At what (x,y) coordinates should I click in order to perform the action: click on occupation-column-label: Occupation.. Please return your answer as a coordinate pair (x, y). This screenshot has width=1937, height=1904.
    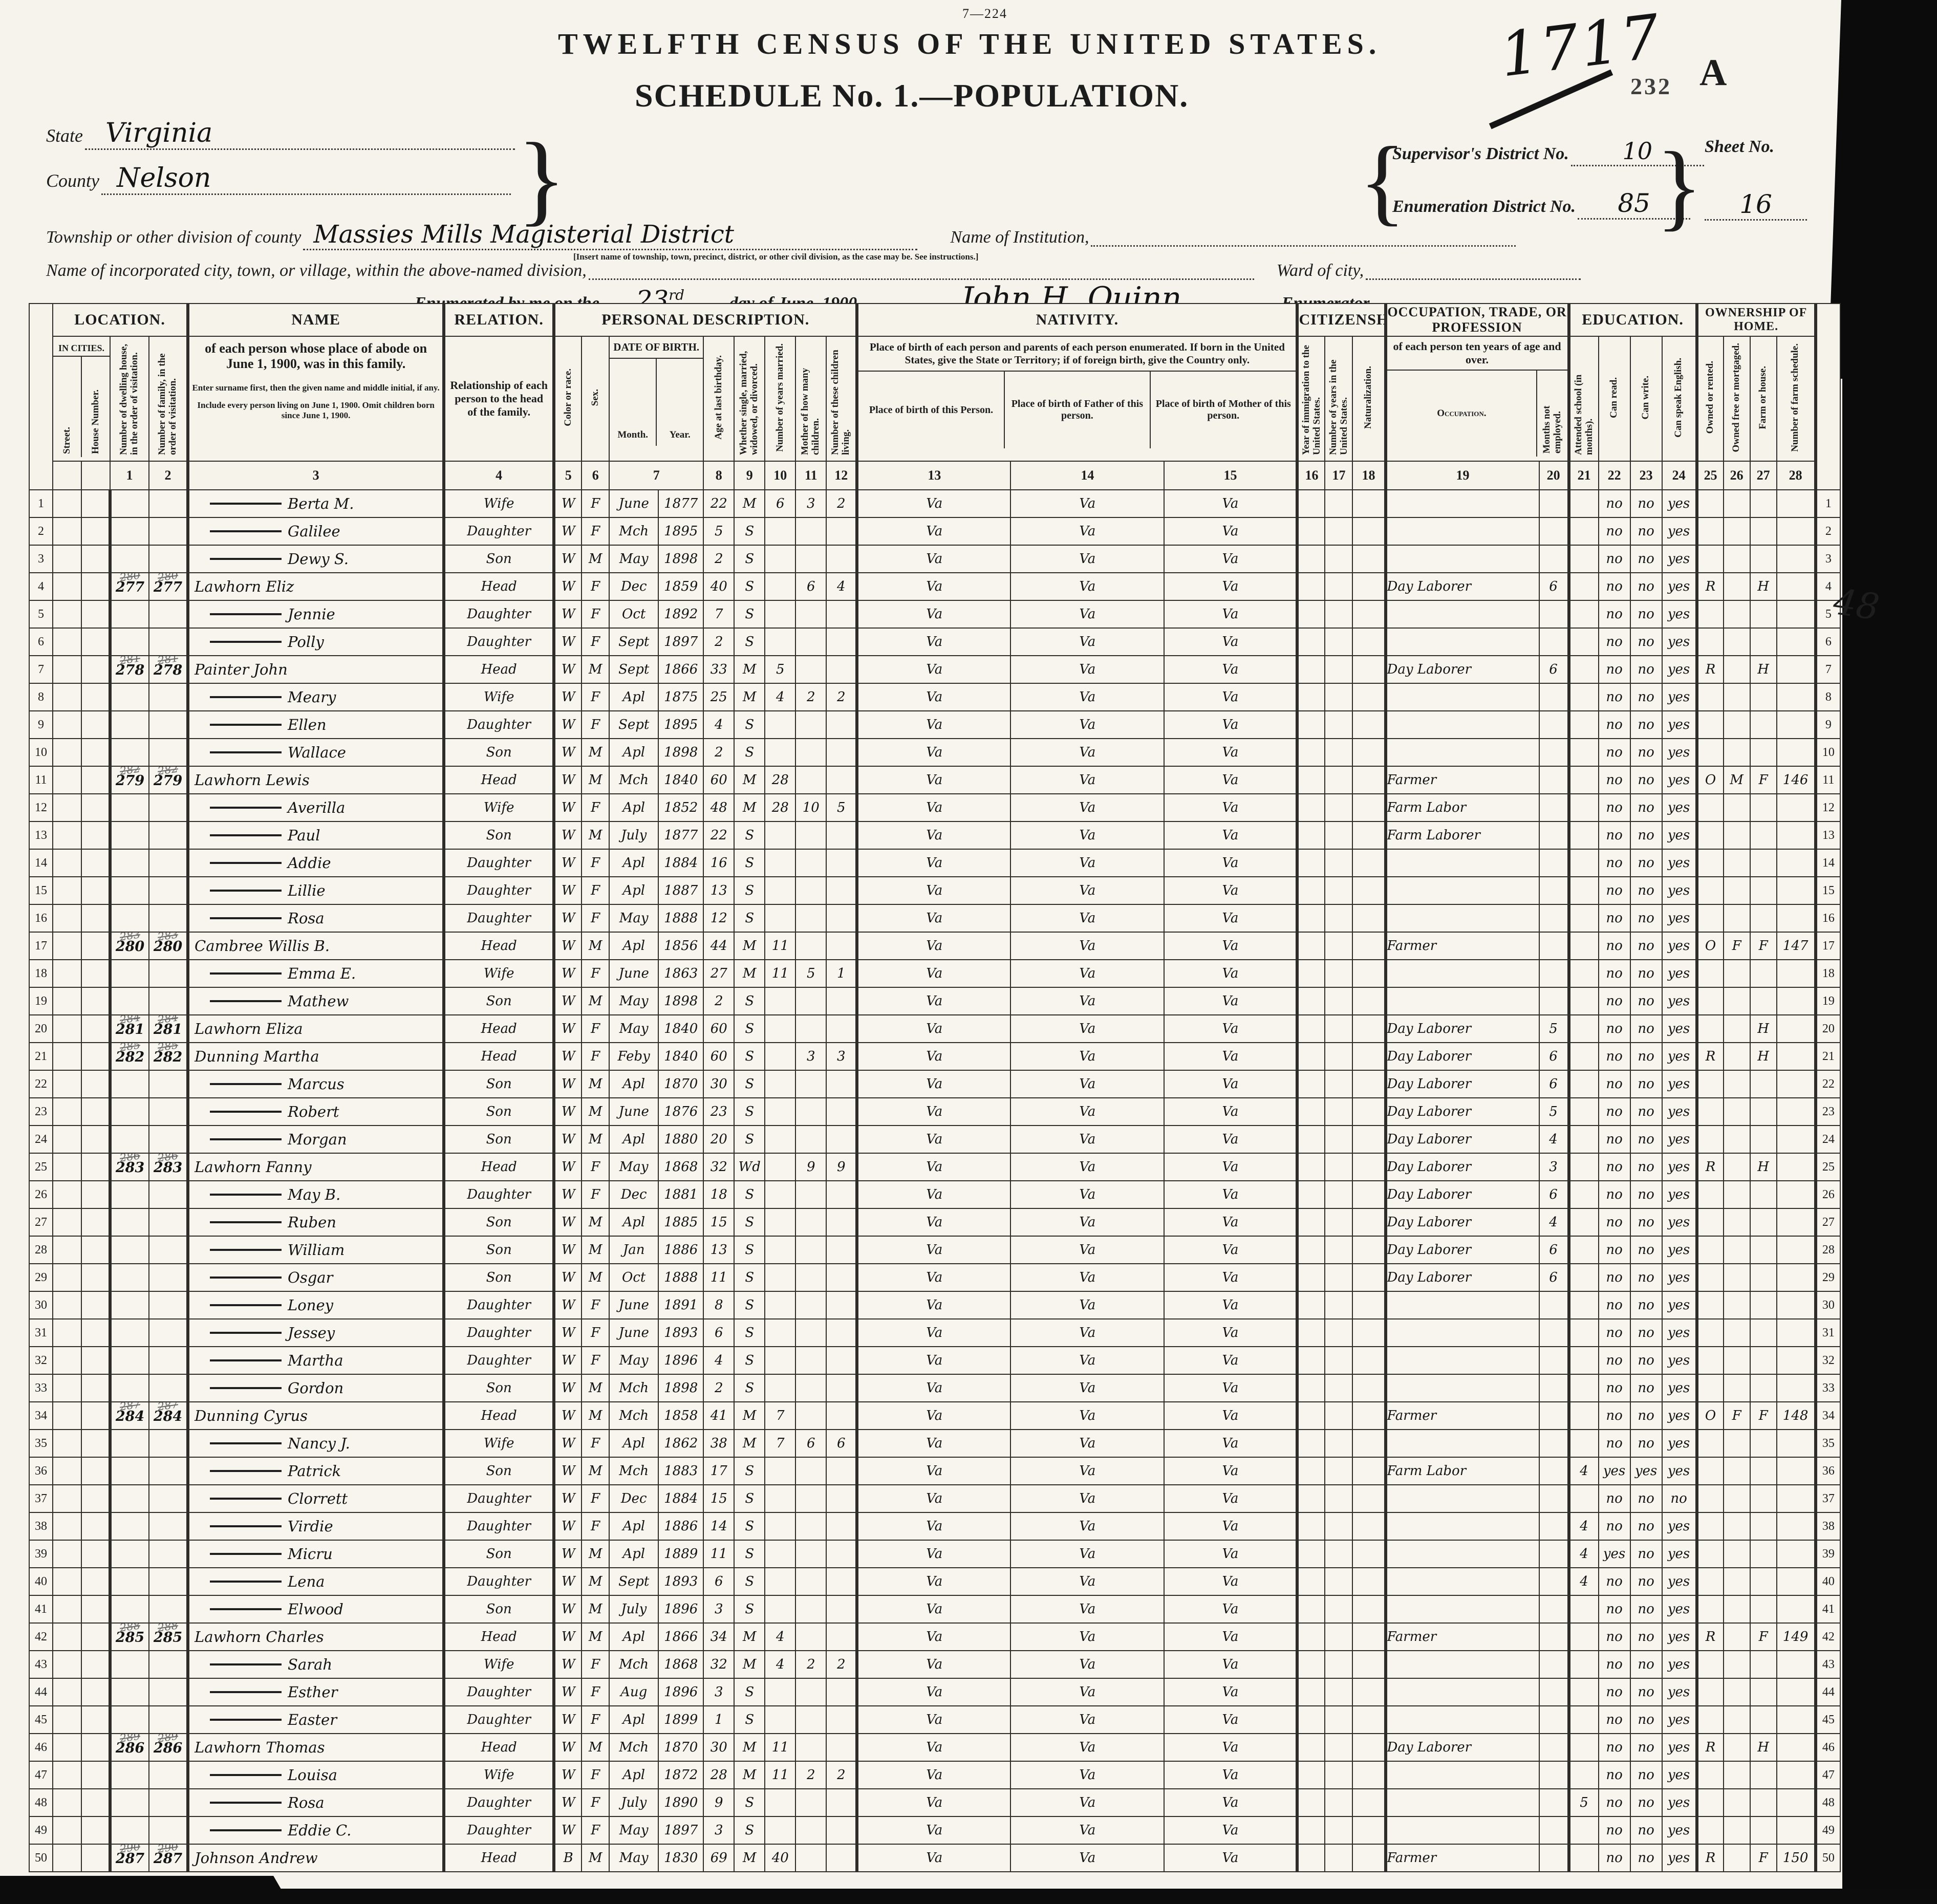
    Looking at the image, I should click on (1462, 413).